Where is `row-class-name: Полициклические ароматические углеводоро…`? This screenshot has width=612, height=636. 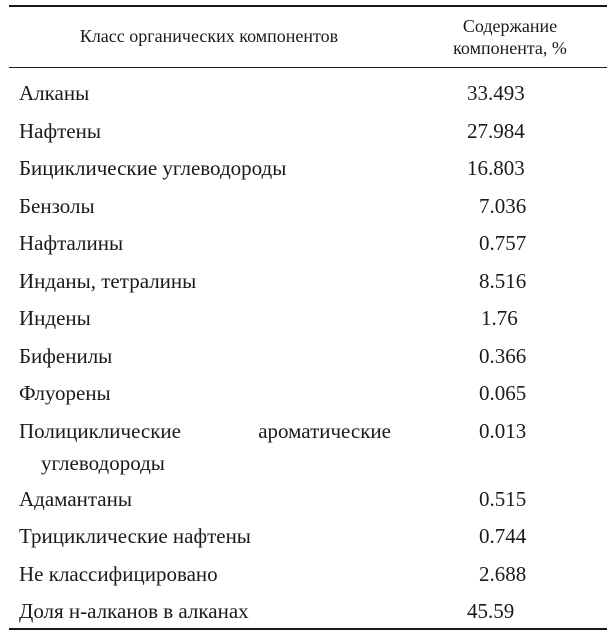 row-class-name: Полициклические ароматические углеводоро… is located at coordinates (209, 447).